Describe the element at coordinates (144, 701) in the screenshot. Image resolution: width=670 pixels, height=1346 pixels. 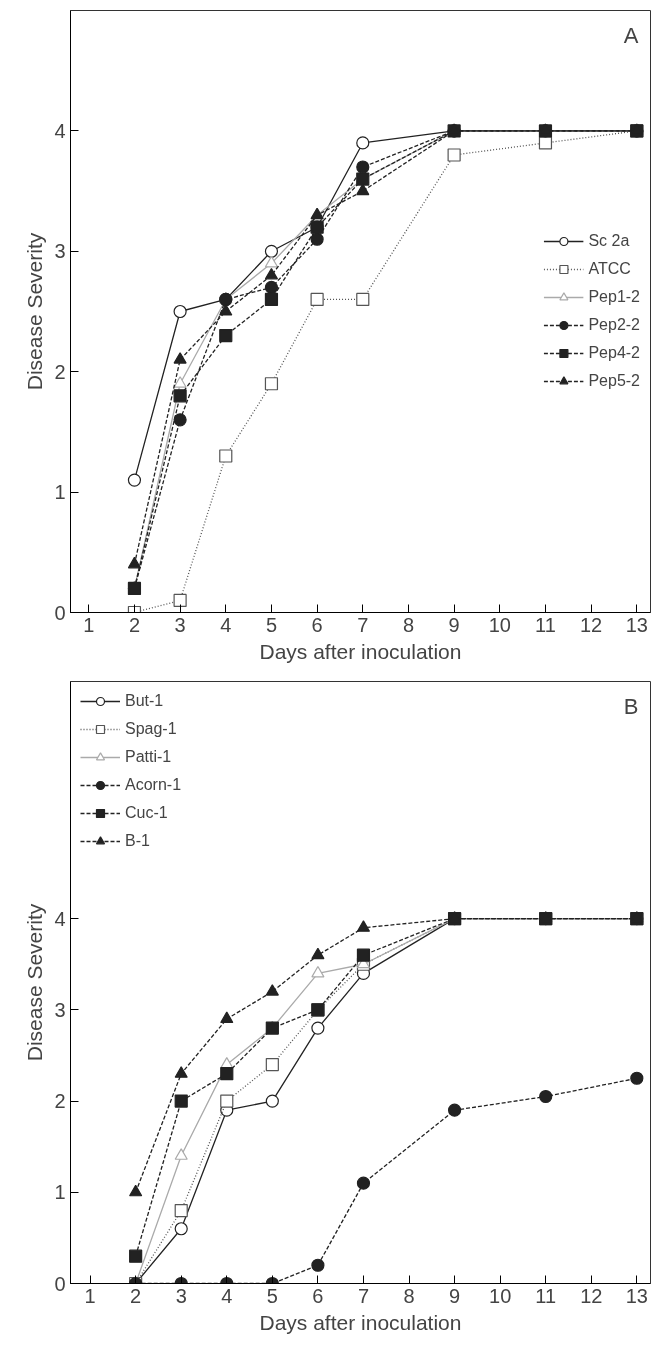
I see `legend-label: But-1` at that location.